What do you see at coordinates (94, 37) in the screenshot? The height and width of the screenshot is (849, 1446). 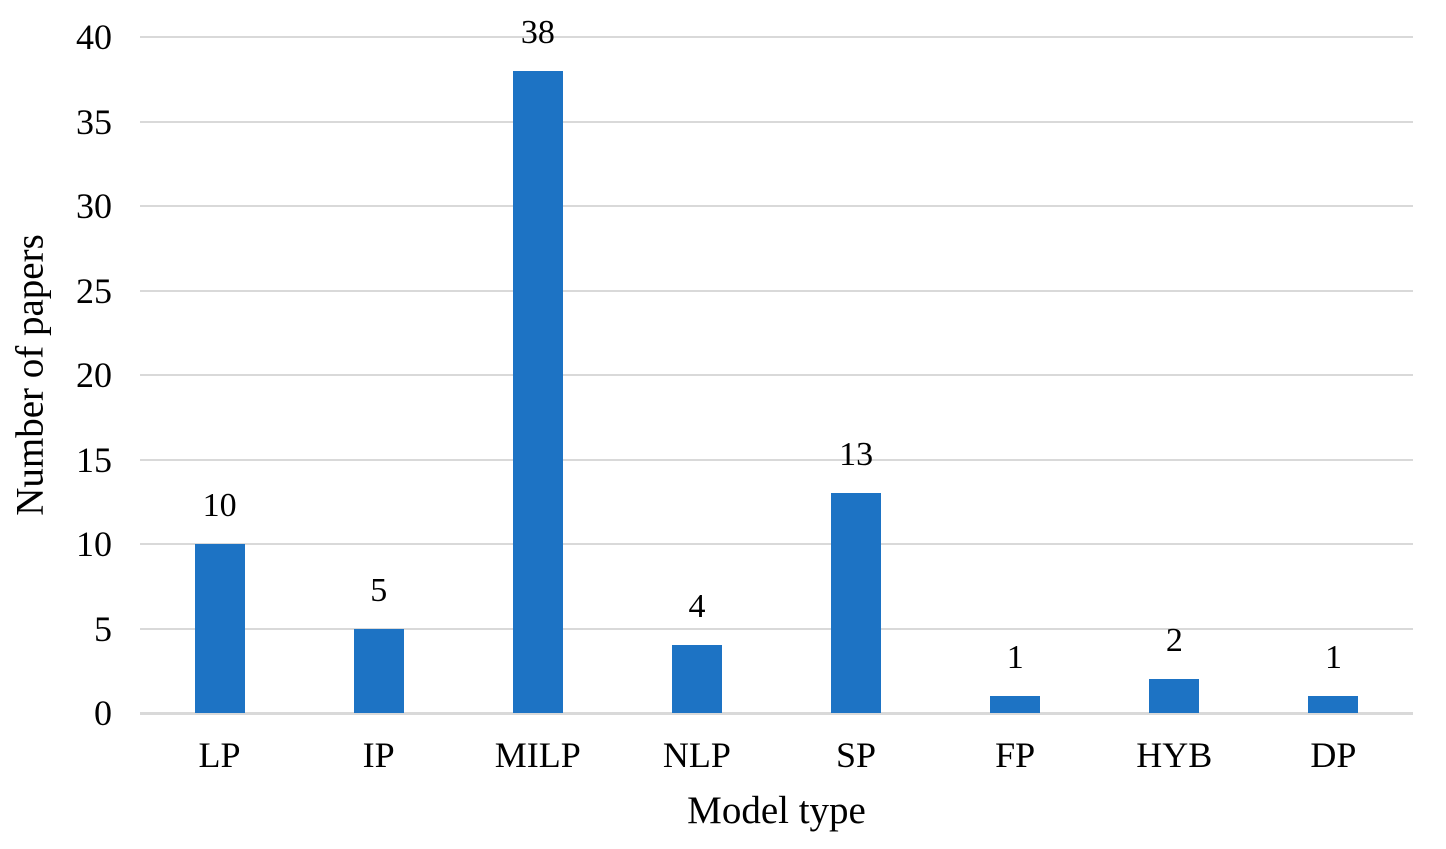 I see `y-tick-label: 40` at bounding box center [94, 37].